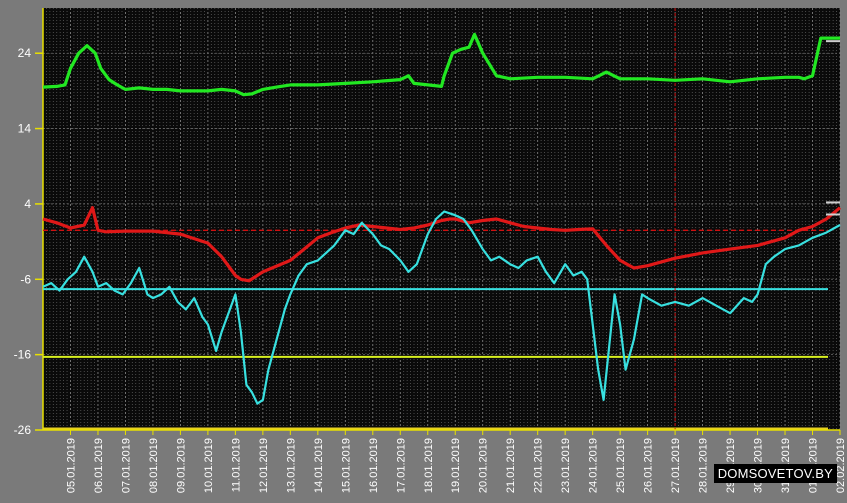  What do you see at coordinates (23, 355) in the screenshot?
I see `y-tick-label: -16` at bounding box center [23, 355].